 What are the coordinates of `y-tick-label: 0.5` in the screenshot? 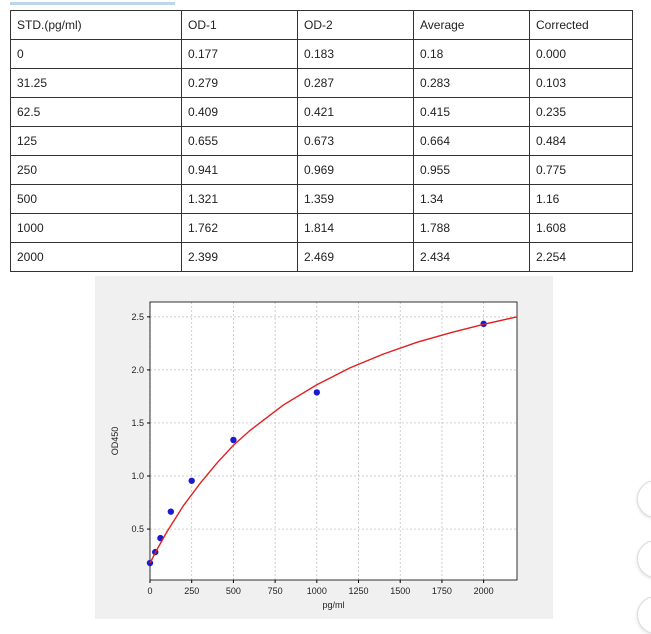 It's located at (137, 529).